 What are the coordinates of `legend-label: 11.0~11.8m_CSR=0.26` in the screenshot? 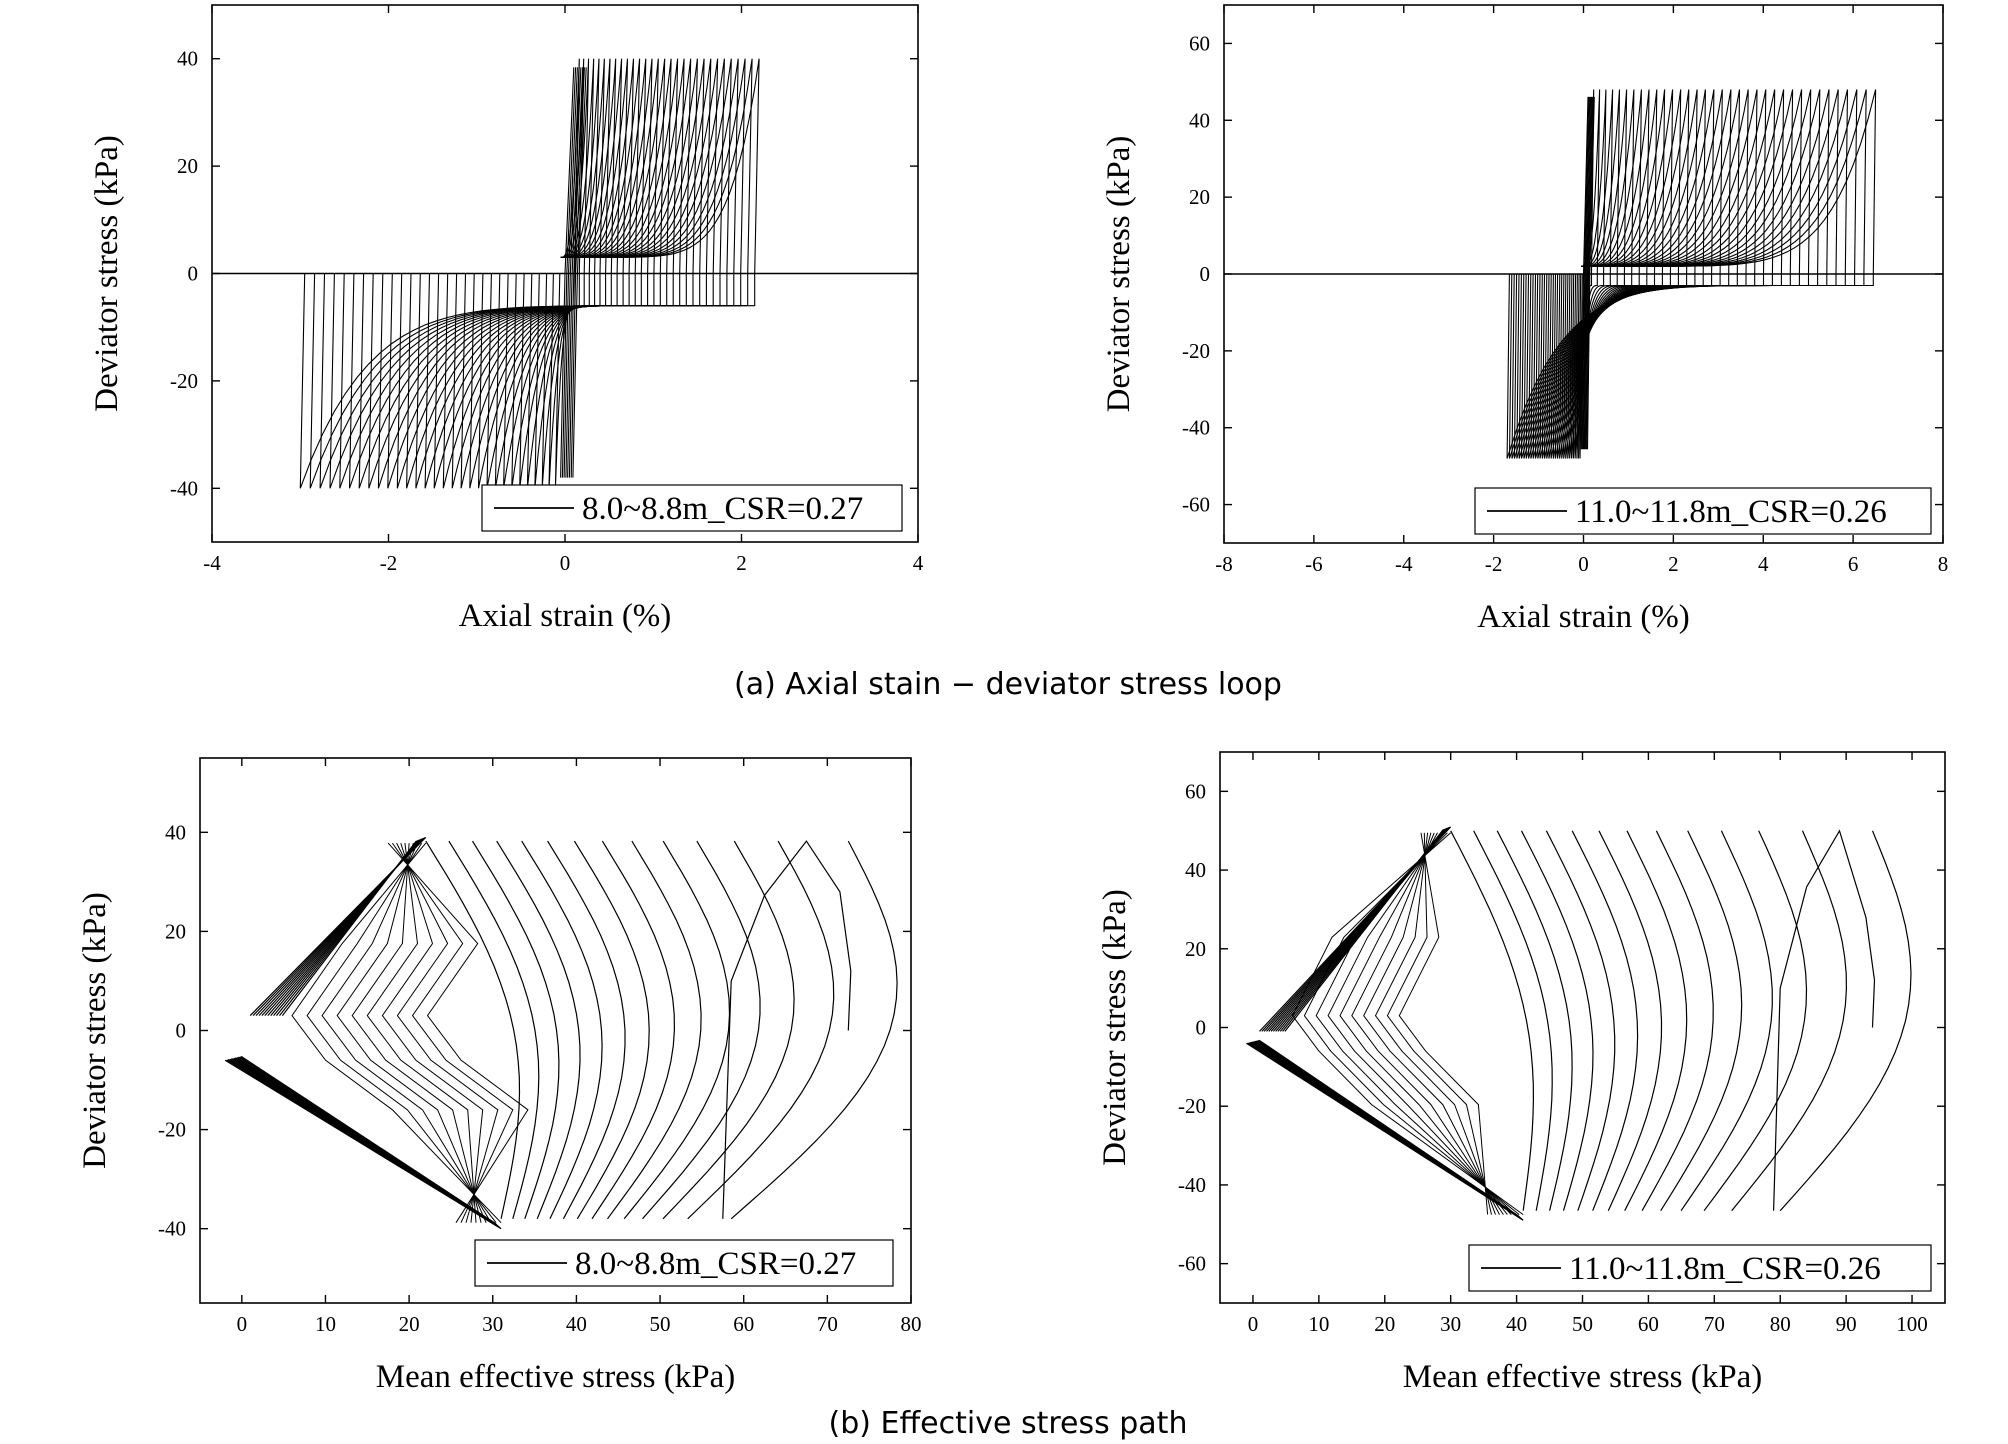 It's located at (1731, 512).